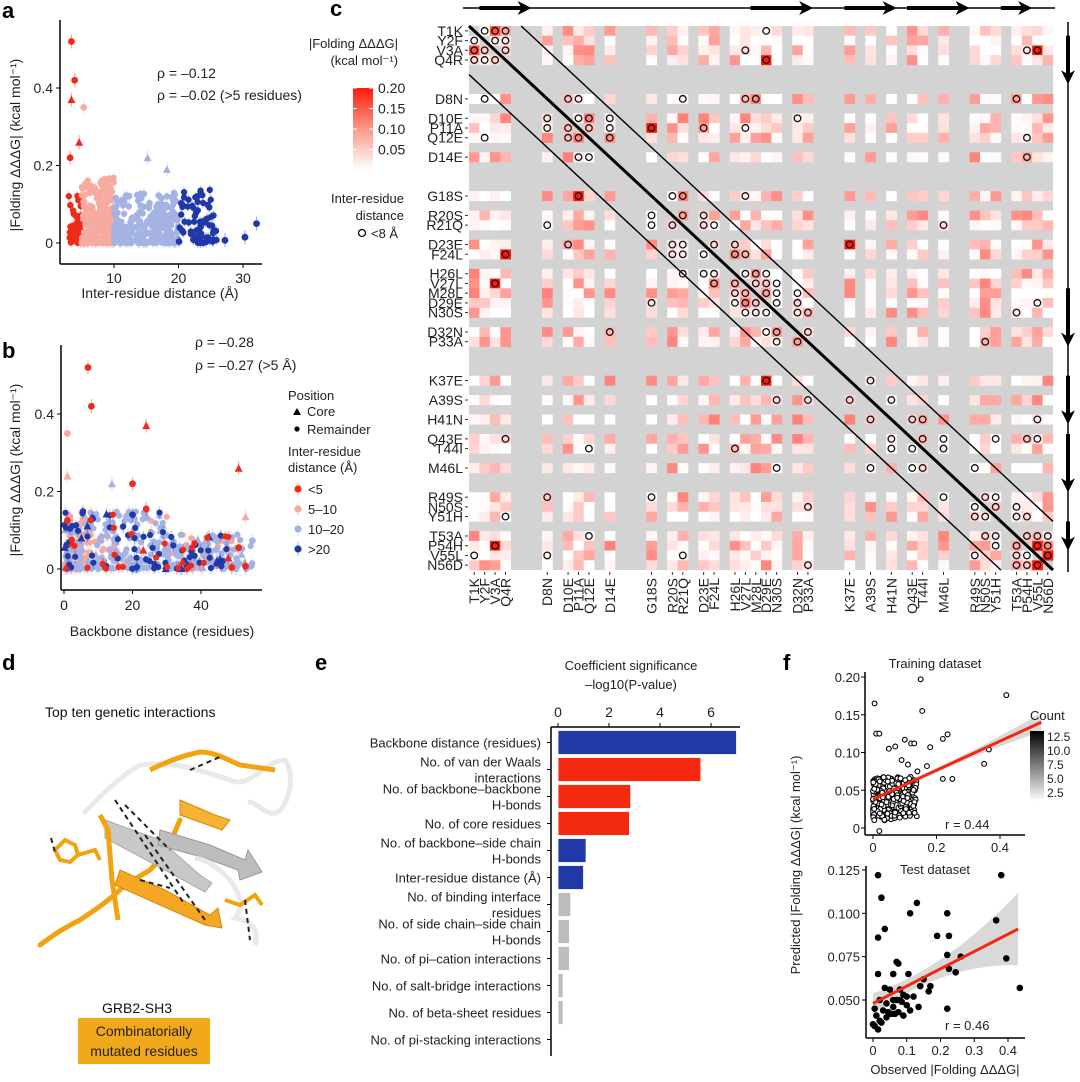 Image resolution: width=1080 pixels, height=1082 pixels. Describe the element at coordinates (446, 381) in the screenshot. I see `row-label: K37E` at that location.